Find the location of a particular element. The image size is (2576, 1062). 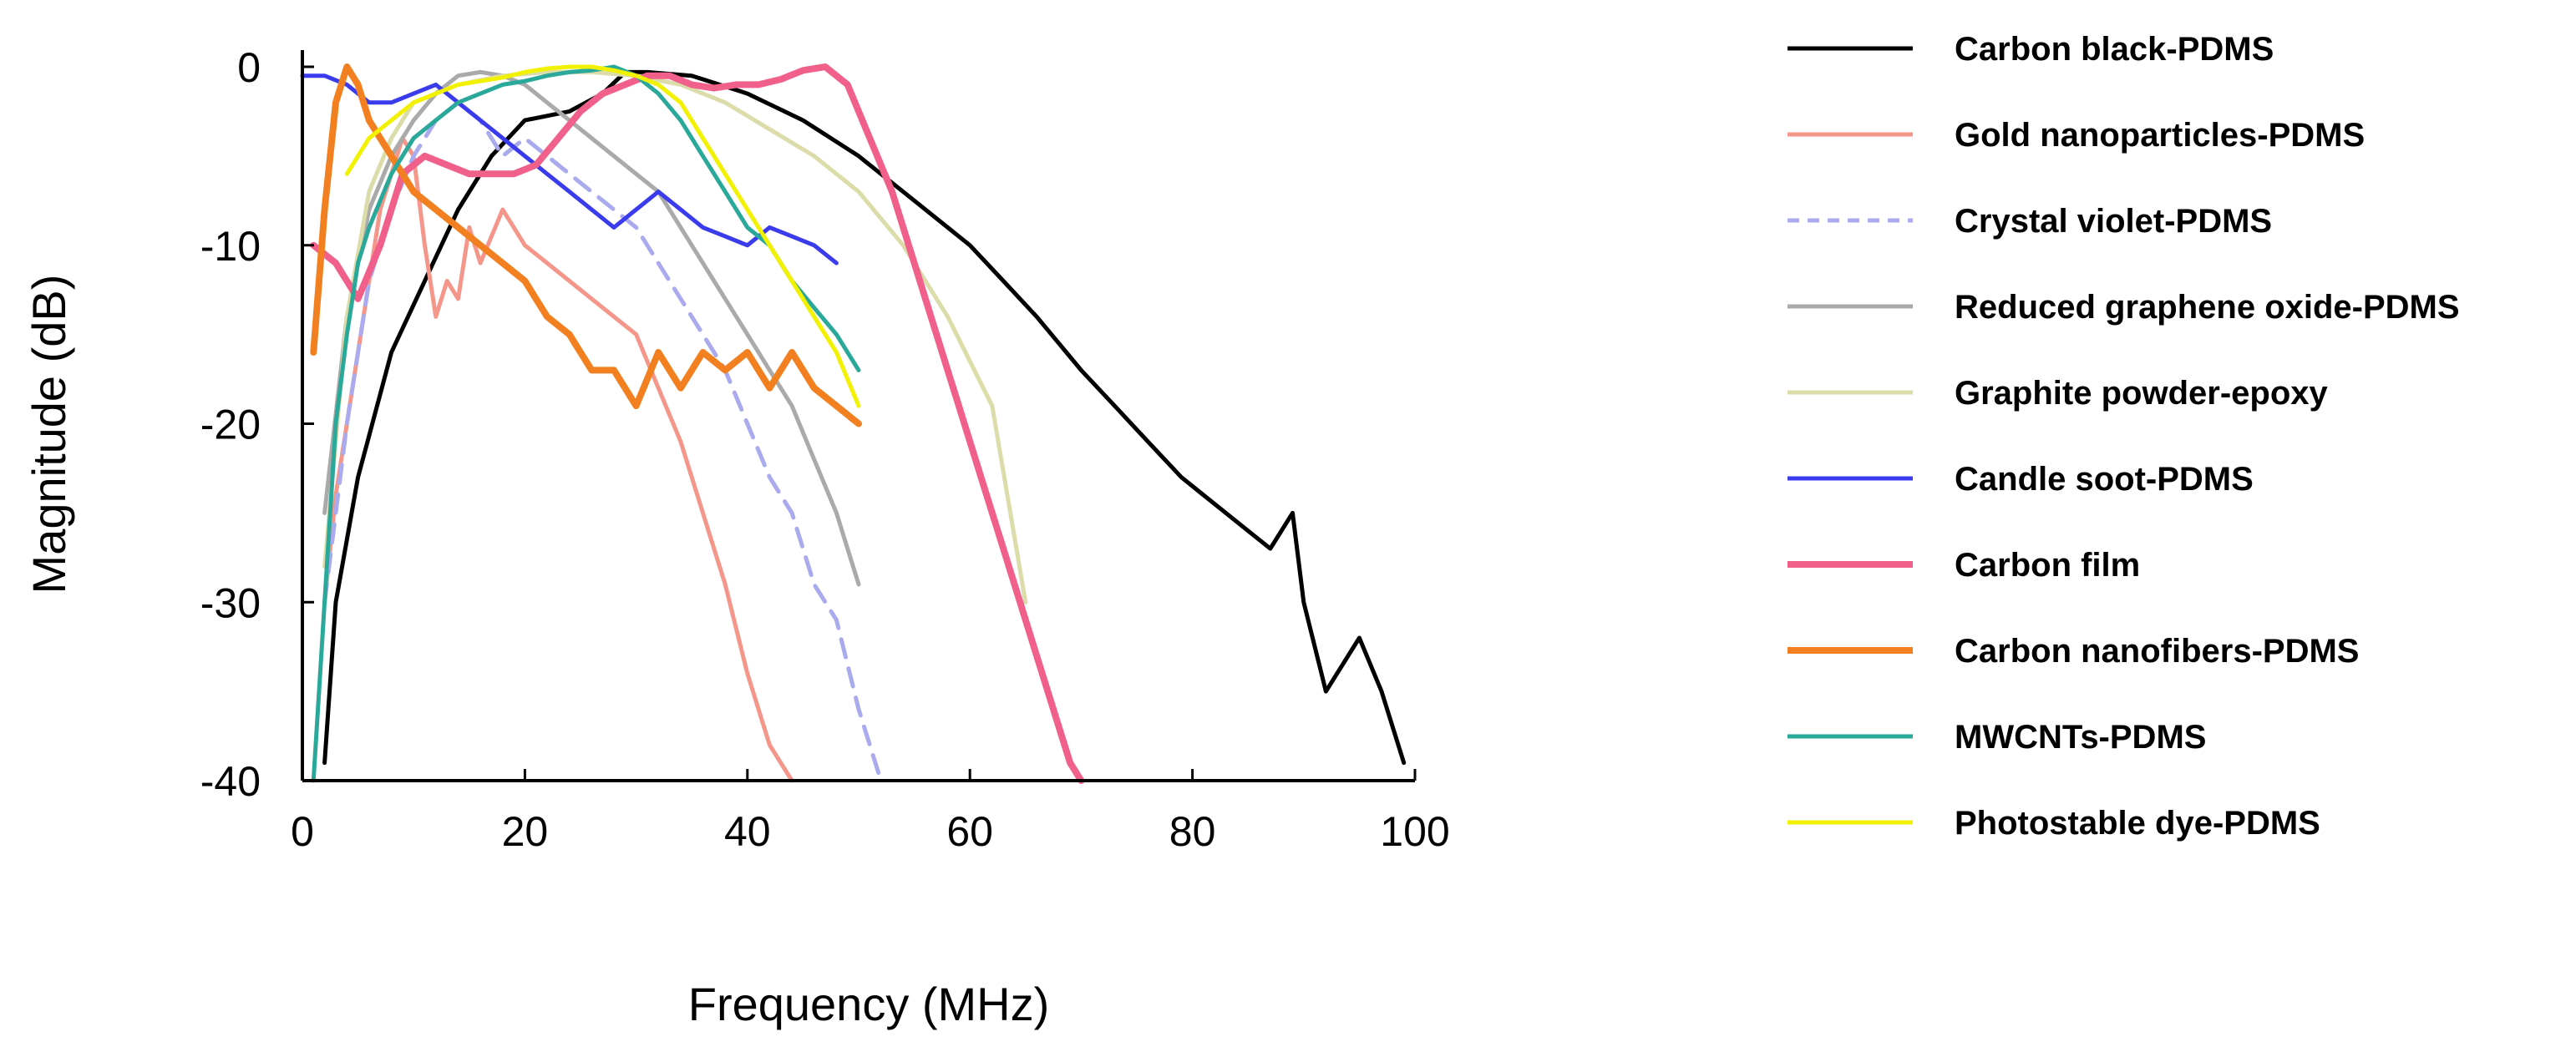

series-line-gold-nanoparticles-pdms is located at coordinates (558, 459).